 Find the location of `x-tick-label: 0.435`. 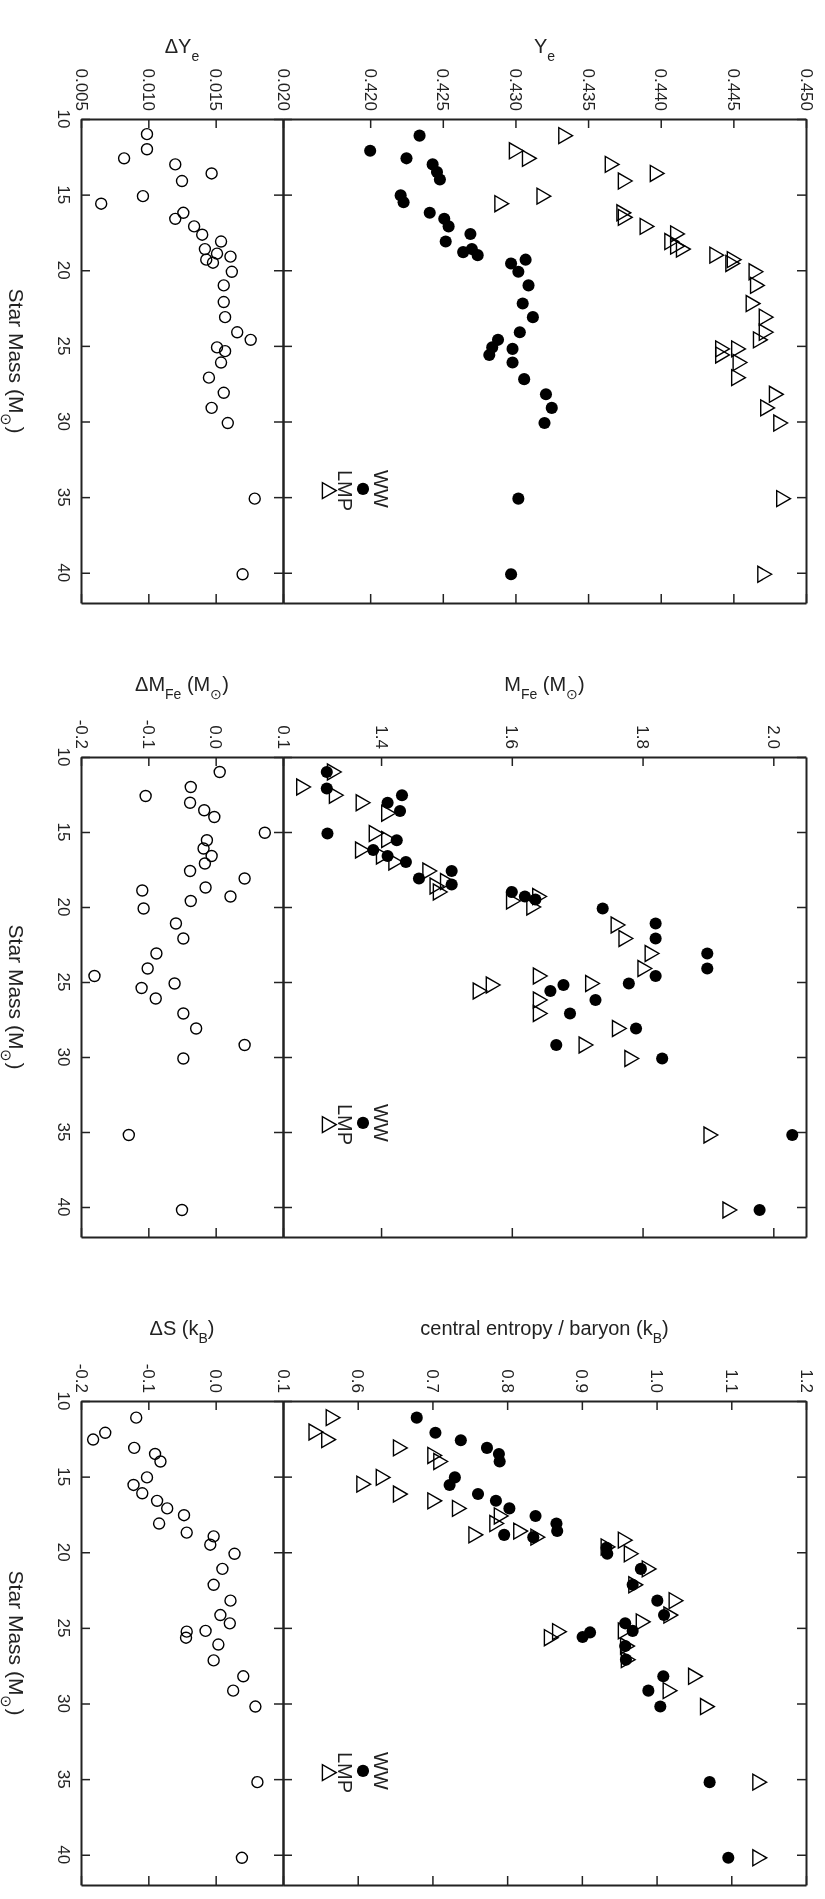

x-tick-label: 0.435 is located at coordinates (588, 89).